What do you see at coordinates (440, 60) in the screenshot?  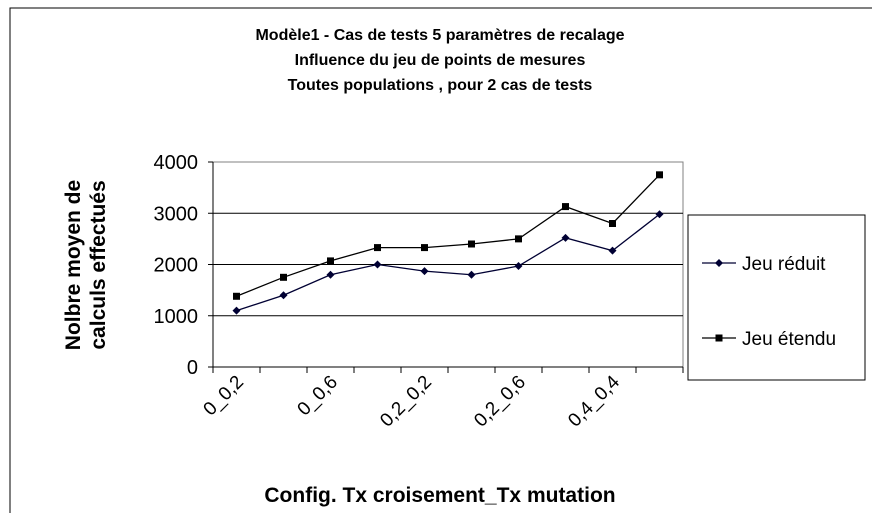 I see `chart-title: Influence du jeu de points de mesures` at bounding box center [440, 60].